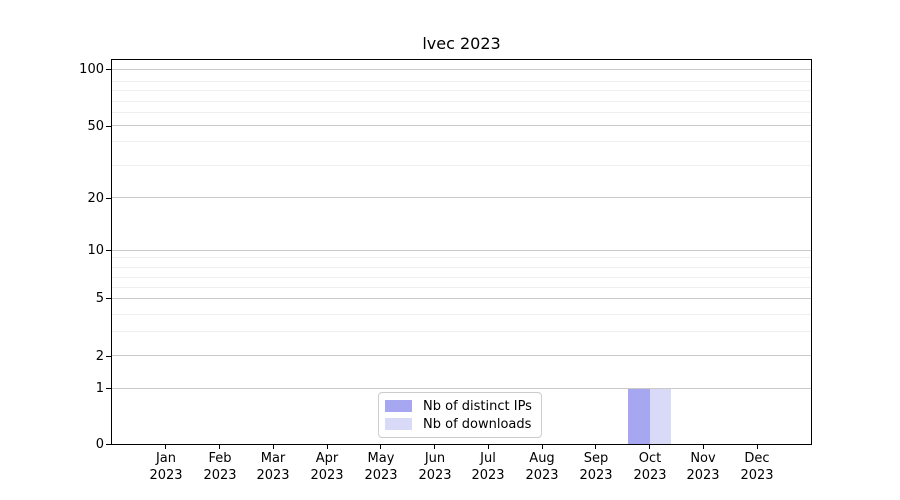  Describe the element at coordinates (435, 458) in the screenshot. I see `x-tick-month: Jun` at that location.